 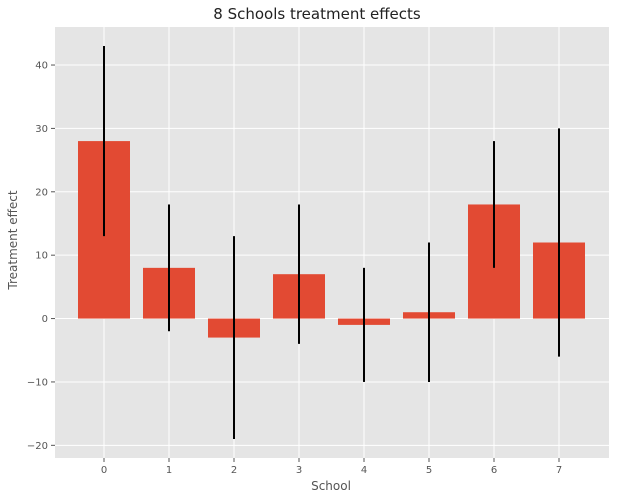 I want to click on x-tick-label: 7, so click(x=559, y=470).